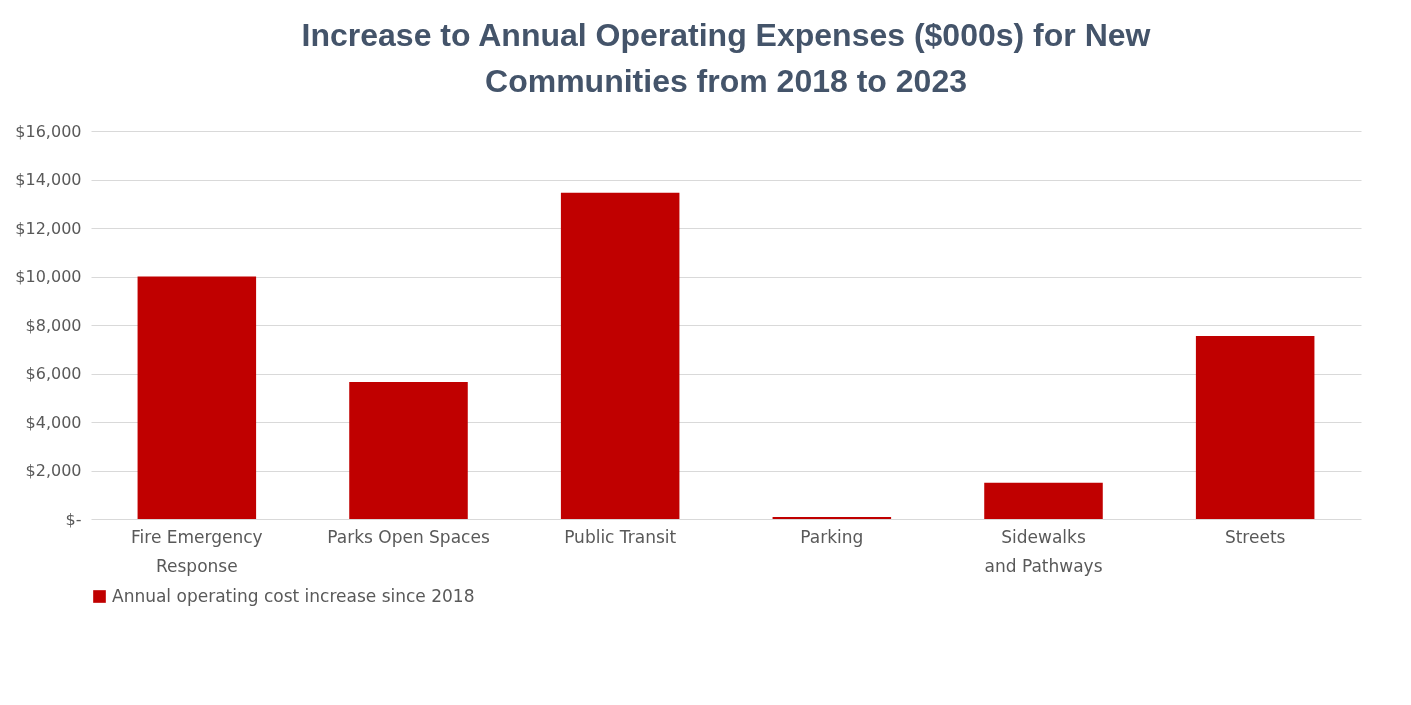  I want to click on y-tick-label: $14,000, so click(48, 179).